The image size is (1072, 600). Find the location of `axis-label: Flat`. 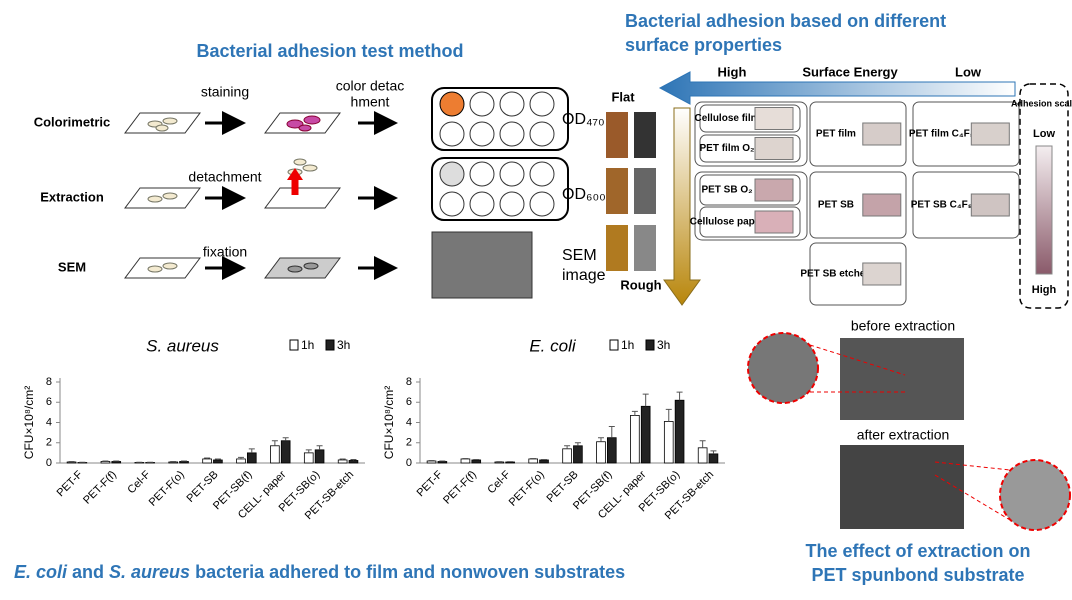

axis-label: Flat is located at coordinates (623, 96).